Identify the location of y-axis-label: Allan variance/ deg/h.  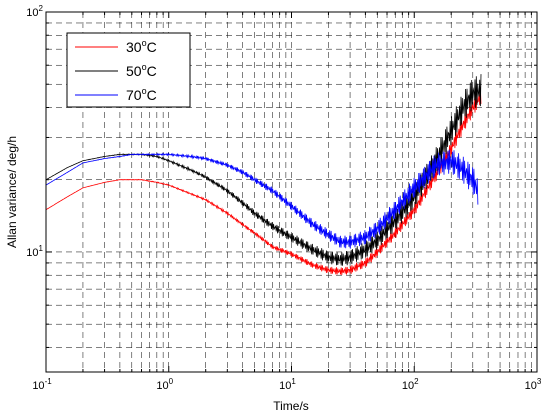
(12, 192).